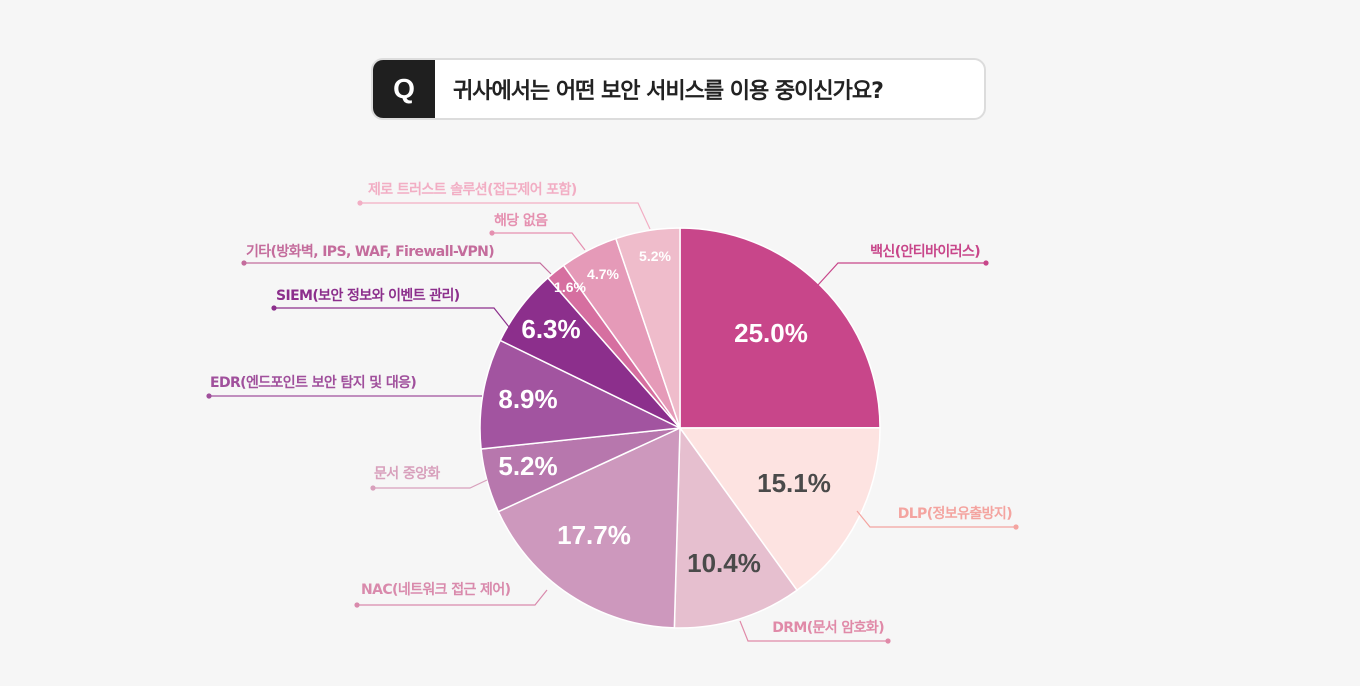 The width and height of the screenshot is (1360, 686). Describe the element at coordinates (436, 589) in the screenshot. I see `slice-label: NAC(네트워크 접근 제어)` at that location.